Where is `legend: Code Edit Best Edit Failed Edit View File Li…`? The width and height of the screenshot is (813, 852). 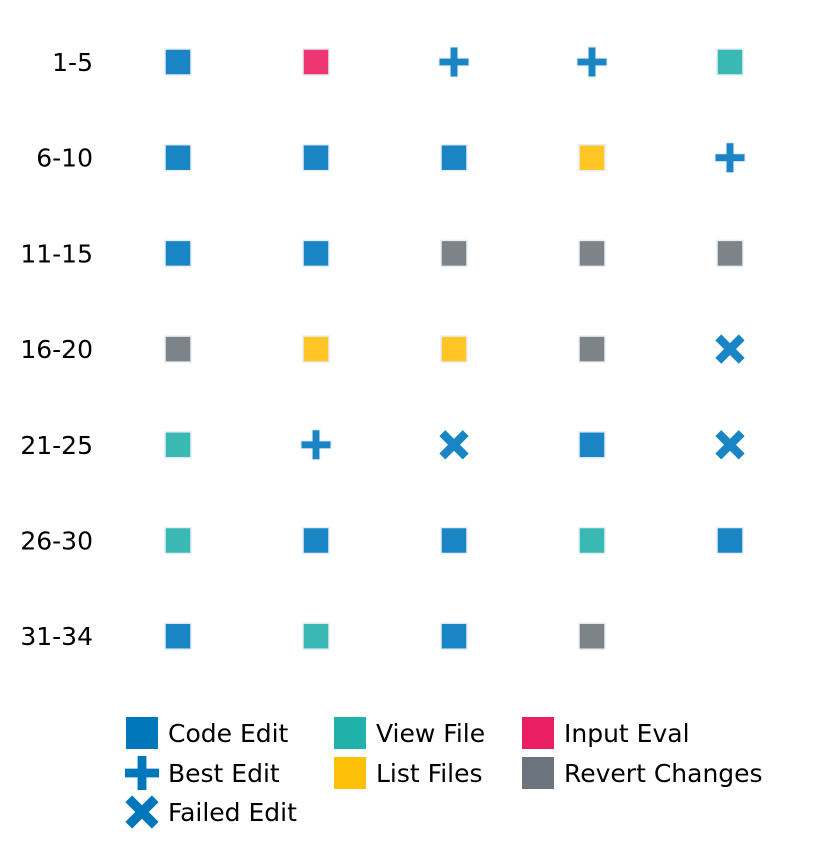
legend: Code Edit Best Edit Failed Edit View File Li… is located at coordinates (444, 773).